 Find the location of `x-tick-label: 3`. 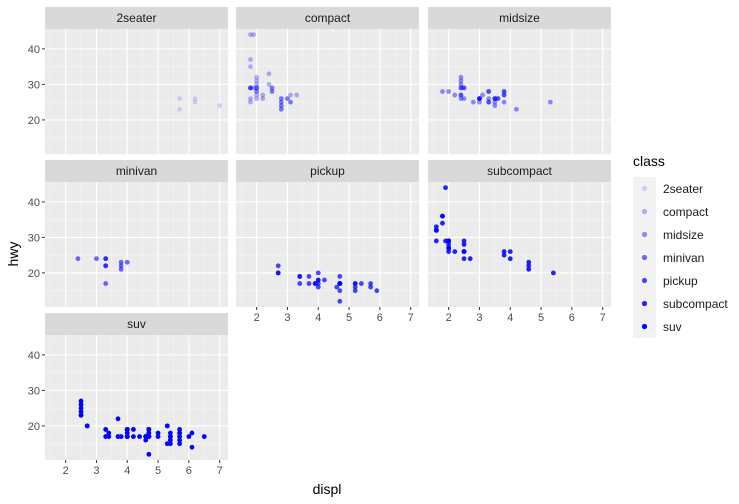

x-tick-label: 3 is located at coordinates (287, 318).